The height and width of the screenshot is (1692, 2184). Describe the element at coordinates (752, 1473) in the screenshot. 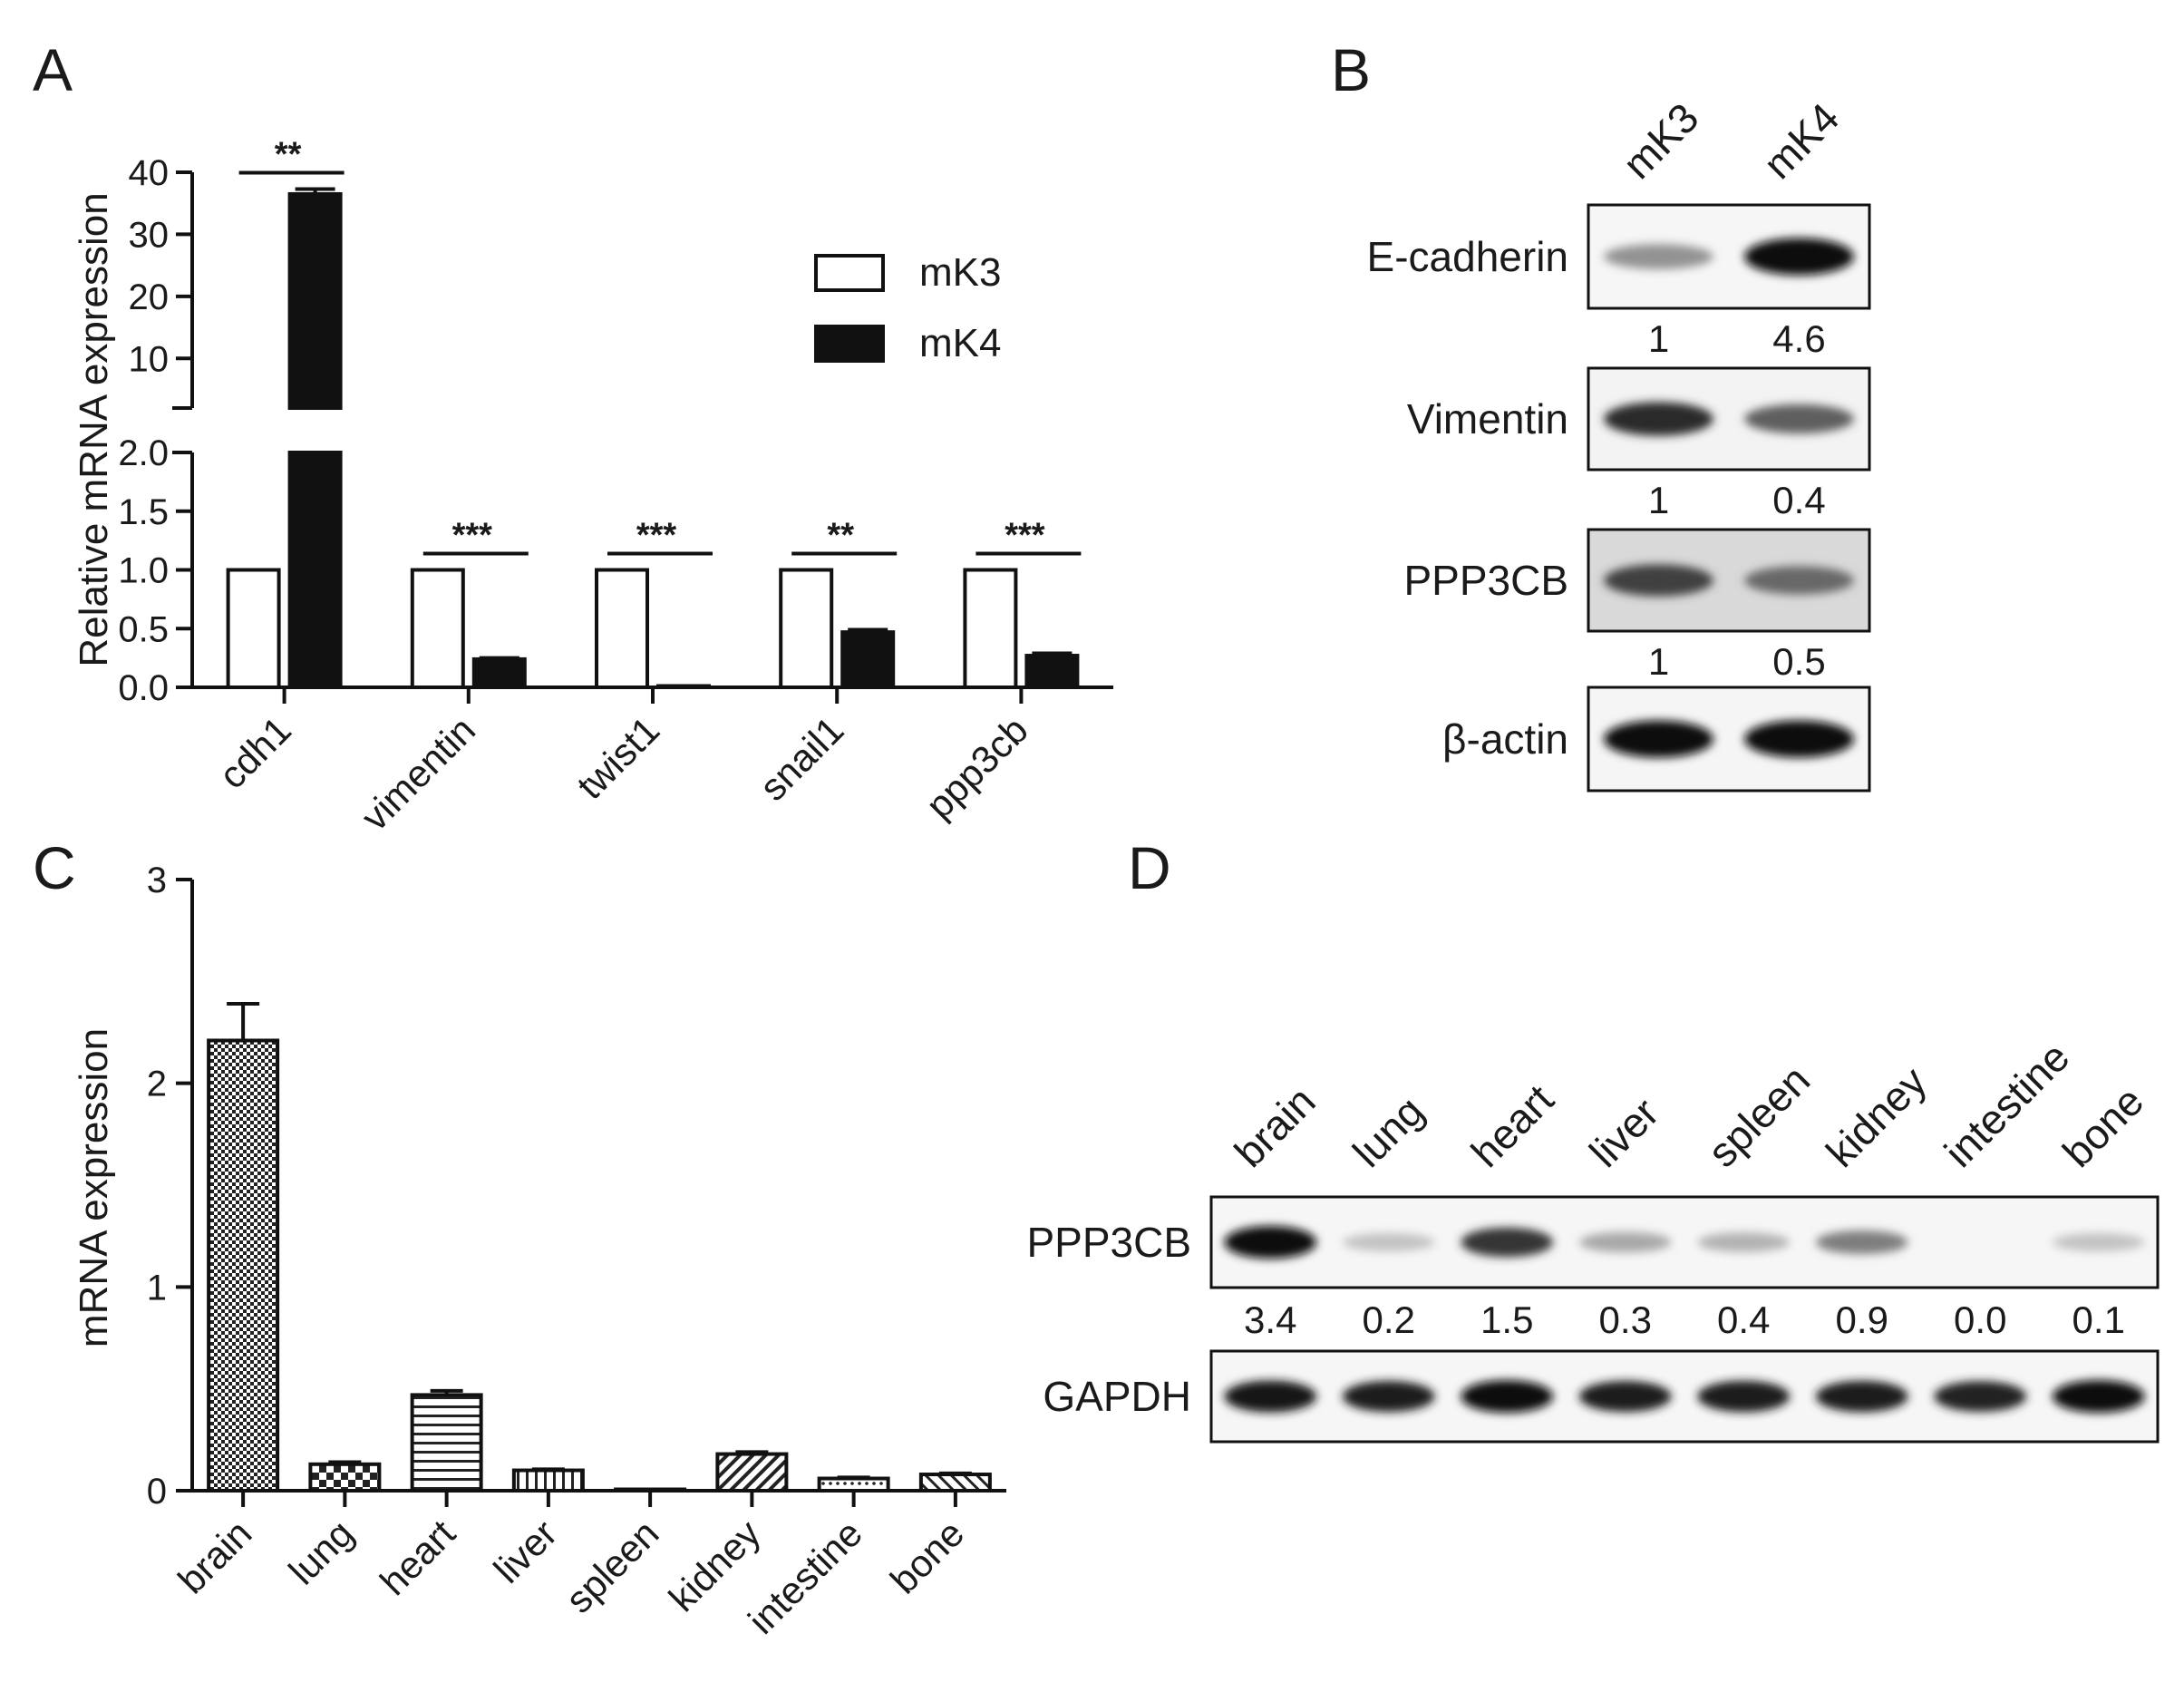

I see `bar-kidney` at that location.